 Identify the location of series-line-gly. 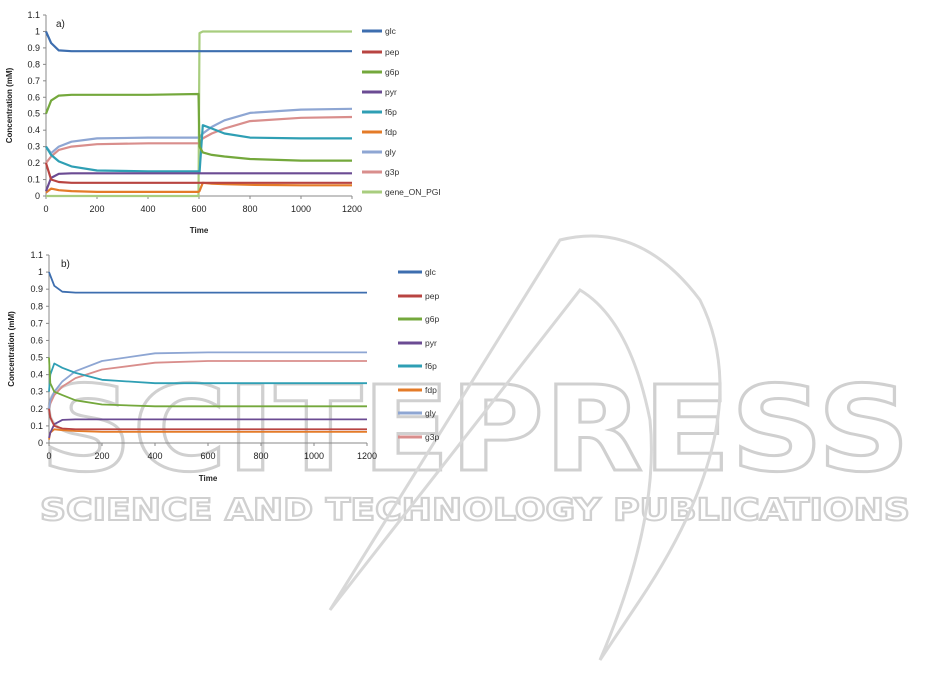
(207, 380).